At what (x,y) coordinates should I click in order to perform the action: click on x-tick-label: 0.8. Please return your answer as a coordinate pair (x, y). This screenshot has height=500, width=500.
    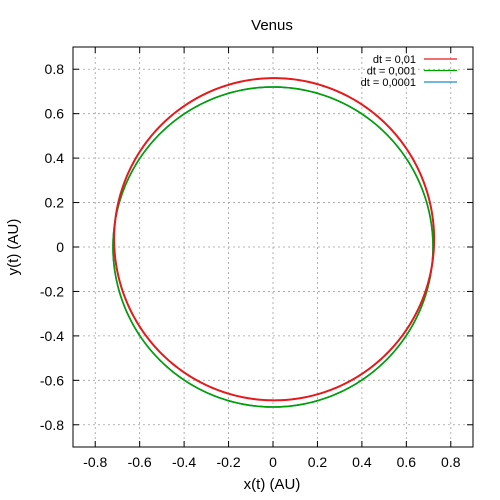
    Looking at the image, I should click on (451, 462).